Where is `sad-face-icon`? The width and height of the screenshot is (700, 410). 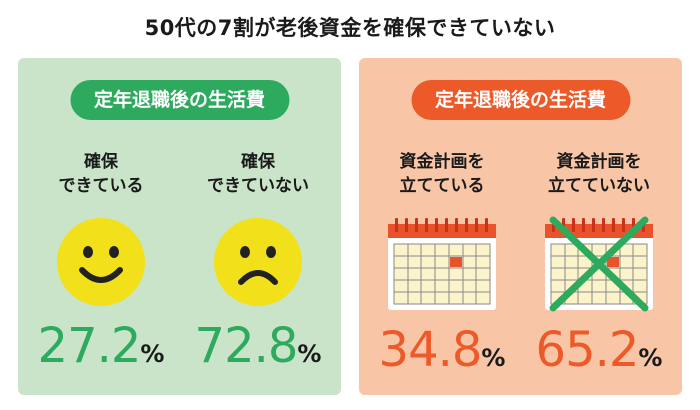 sad-face-icon is located at coordinates (258, 262).